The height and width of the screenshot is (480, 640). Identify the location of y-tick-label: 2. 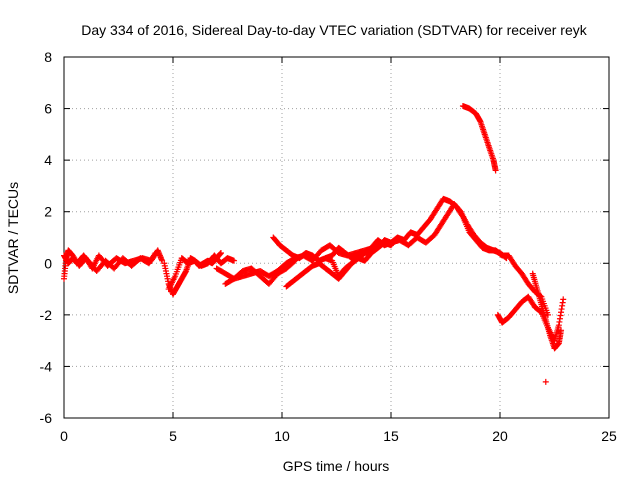
(48, 212).